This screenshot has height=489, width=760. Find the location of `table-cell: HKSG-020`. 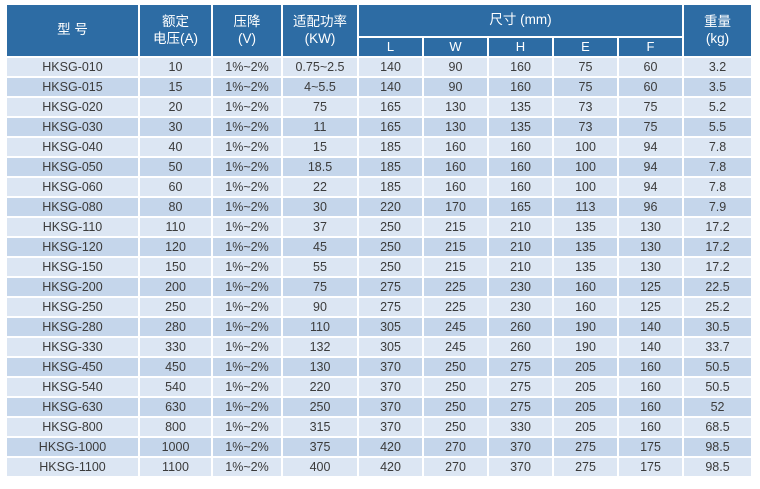

table-cell: HKSG-020 is located at coordinates (73, 108).